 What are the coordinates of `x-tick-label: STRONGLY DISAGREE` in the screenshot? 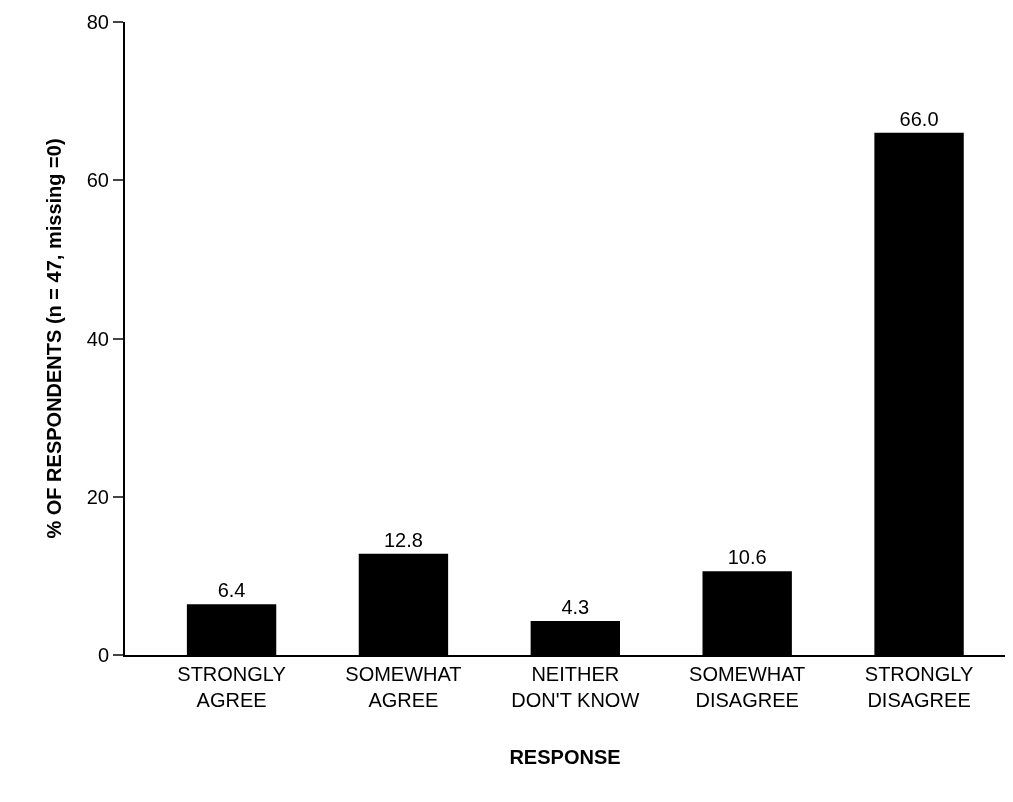 It's located at (919, 687).